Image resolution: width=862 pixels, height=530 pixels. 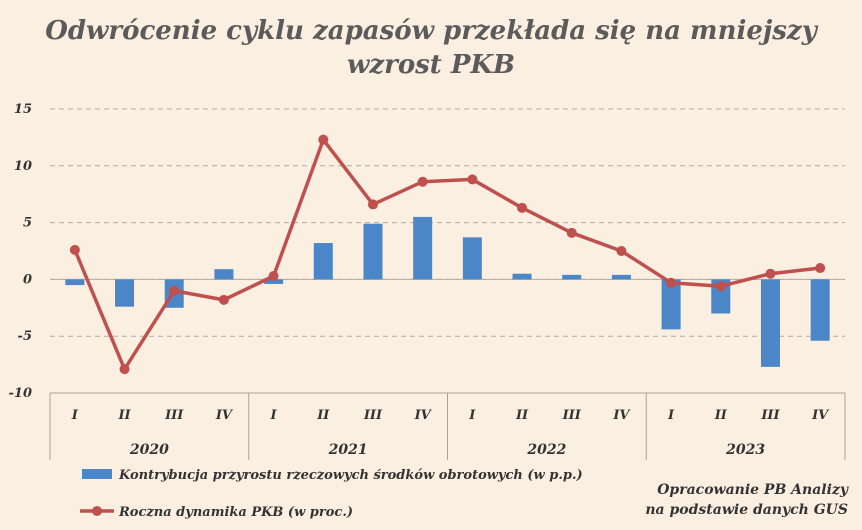 What do you see at coordinates (348, 450) in the screenshot?
I see `year-label: 2021` at bounding box center [348, 450].